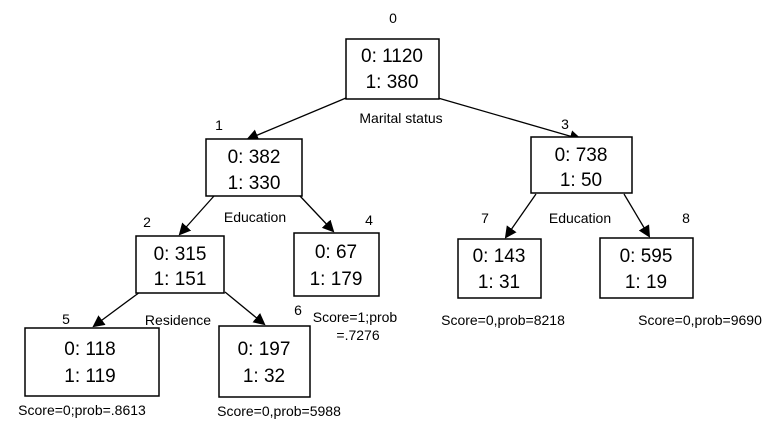 The image size is (783, 421). Describe the element at coordinates (700, 320) in the screenshot. I see `leaf-score-label: Score=0,prob=9690` at that location.